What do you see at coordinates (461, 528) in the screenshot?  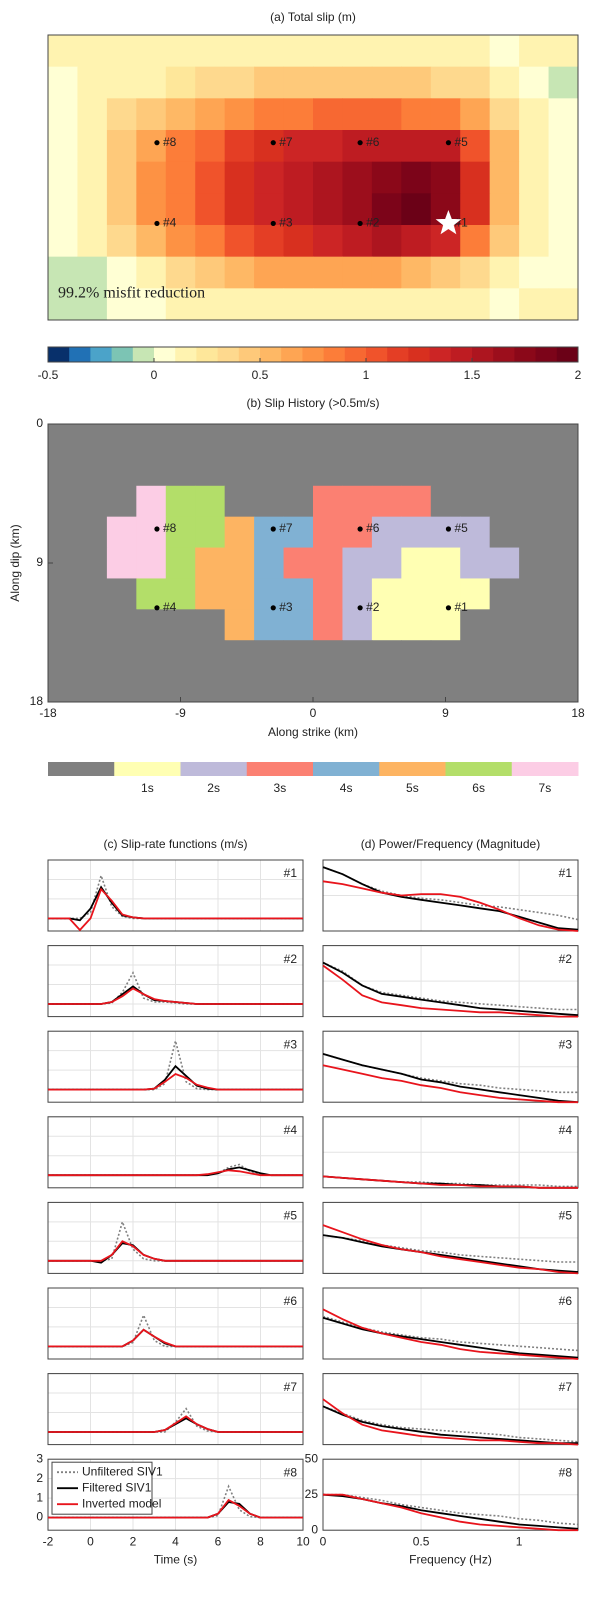 I see `station-label: #5` at bounding box center [461, 528].